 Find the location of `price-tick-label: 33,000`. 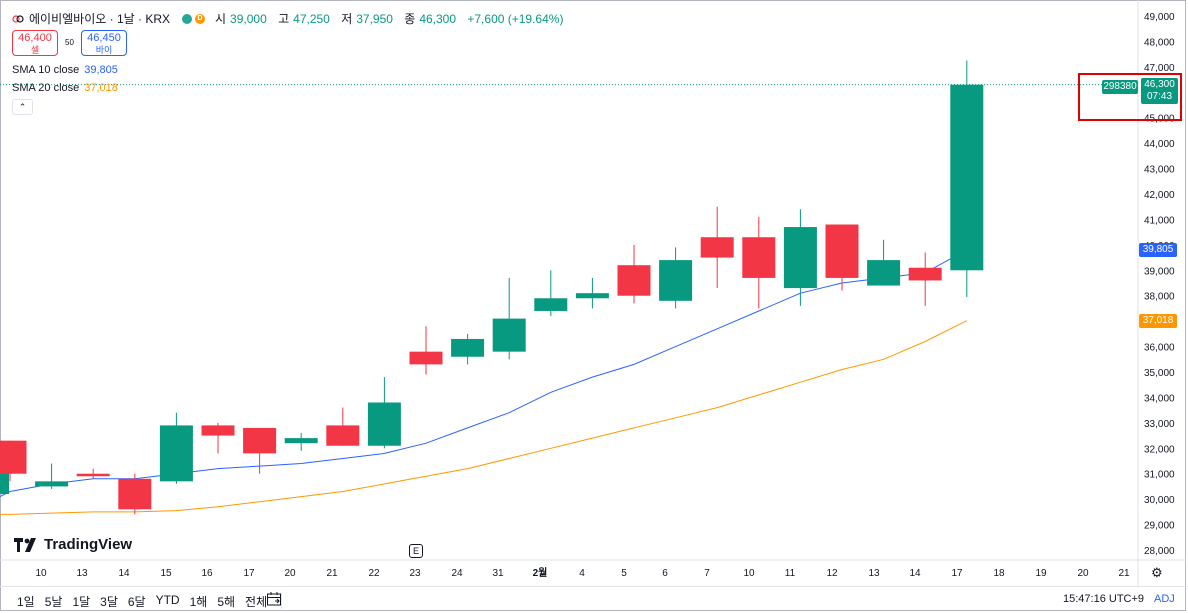

price-tick-label: 33,000 is located at coordinates (1159, 424).